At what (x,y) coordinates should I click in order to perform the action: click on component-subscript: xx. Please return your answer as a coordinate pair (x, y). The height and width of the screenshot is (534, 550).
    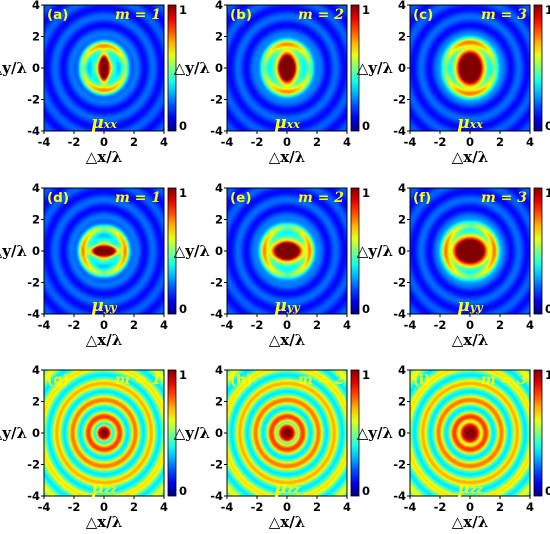
    Looking at the image, I should click on (110, 124).